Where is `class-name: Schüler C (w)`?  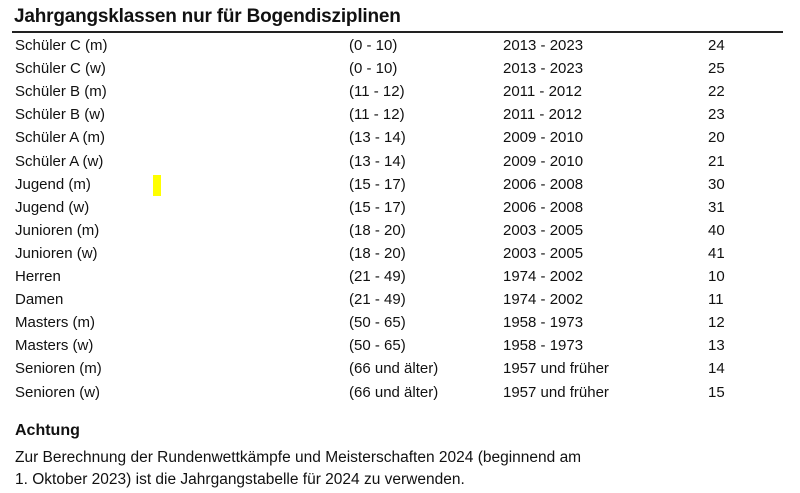
class-name: Schüler C (w) is located at coordinates (60, 69).